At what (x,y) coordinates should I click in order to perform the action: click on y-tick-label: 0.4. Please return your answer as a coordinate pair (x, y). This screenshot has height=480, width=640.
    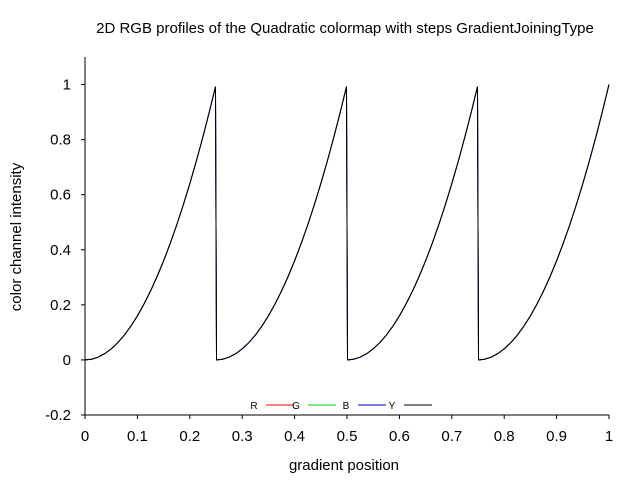
    Looking at the image, I should click on (60, 250).